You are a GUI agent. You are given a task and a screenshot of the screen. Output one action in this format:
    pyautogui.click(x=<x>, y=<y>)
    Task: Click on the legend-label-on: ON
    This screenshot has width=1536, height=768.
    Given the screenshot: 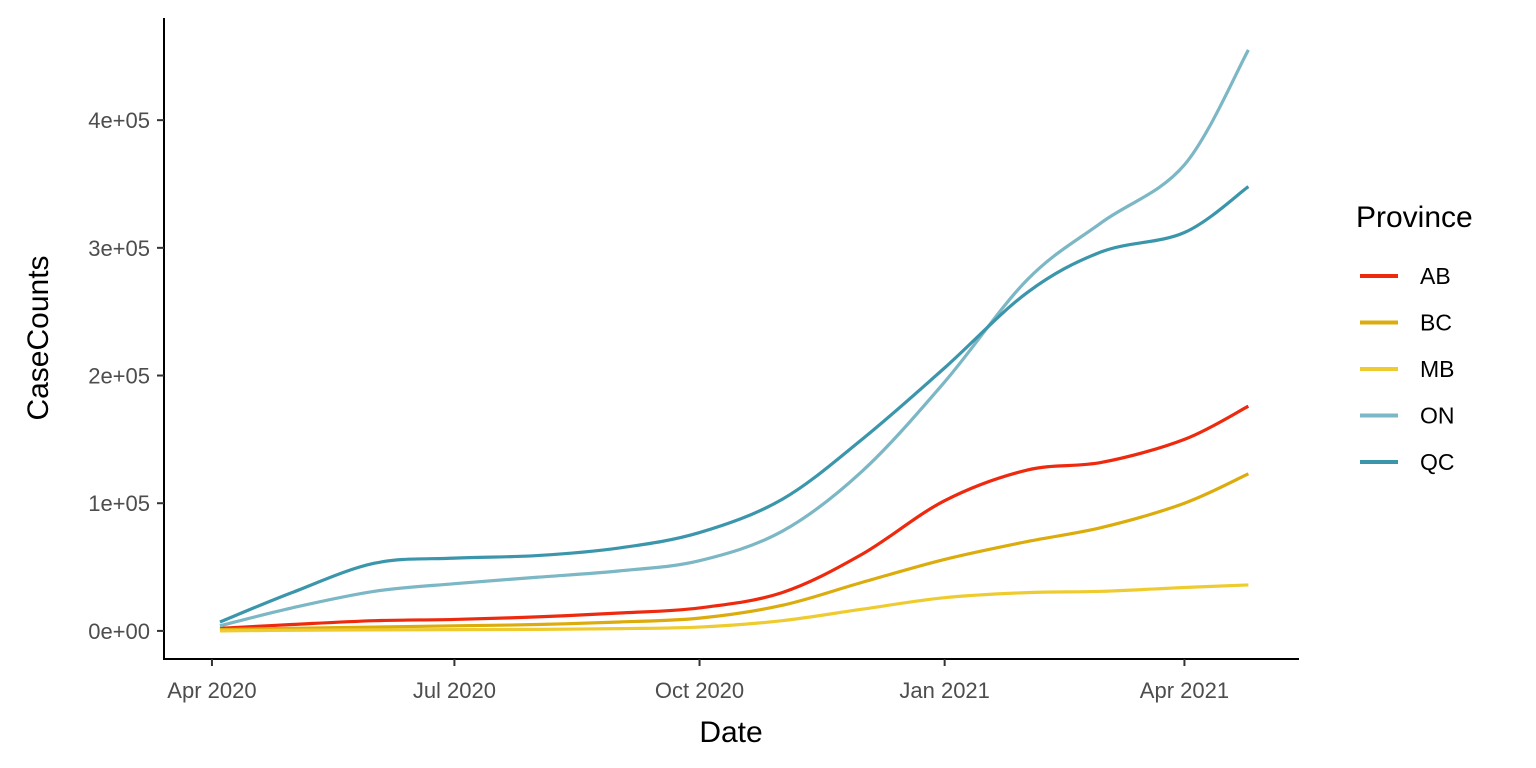 What is the action you would take?
    pyautogui.click(x=1437, y=416)
    